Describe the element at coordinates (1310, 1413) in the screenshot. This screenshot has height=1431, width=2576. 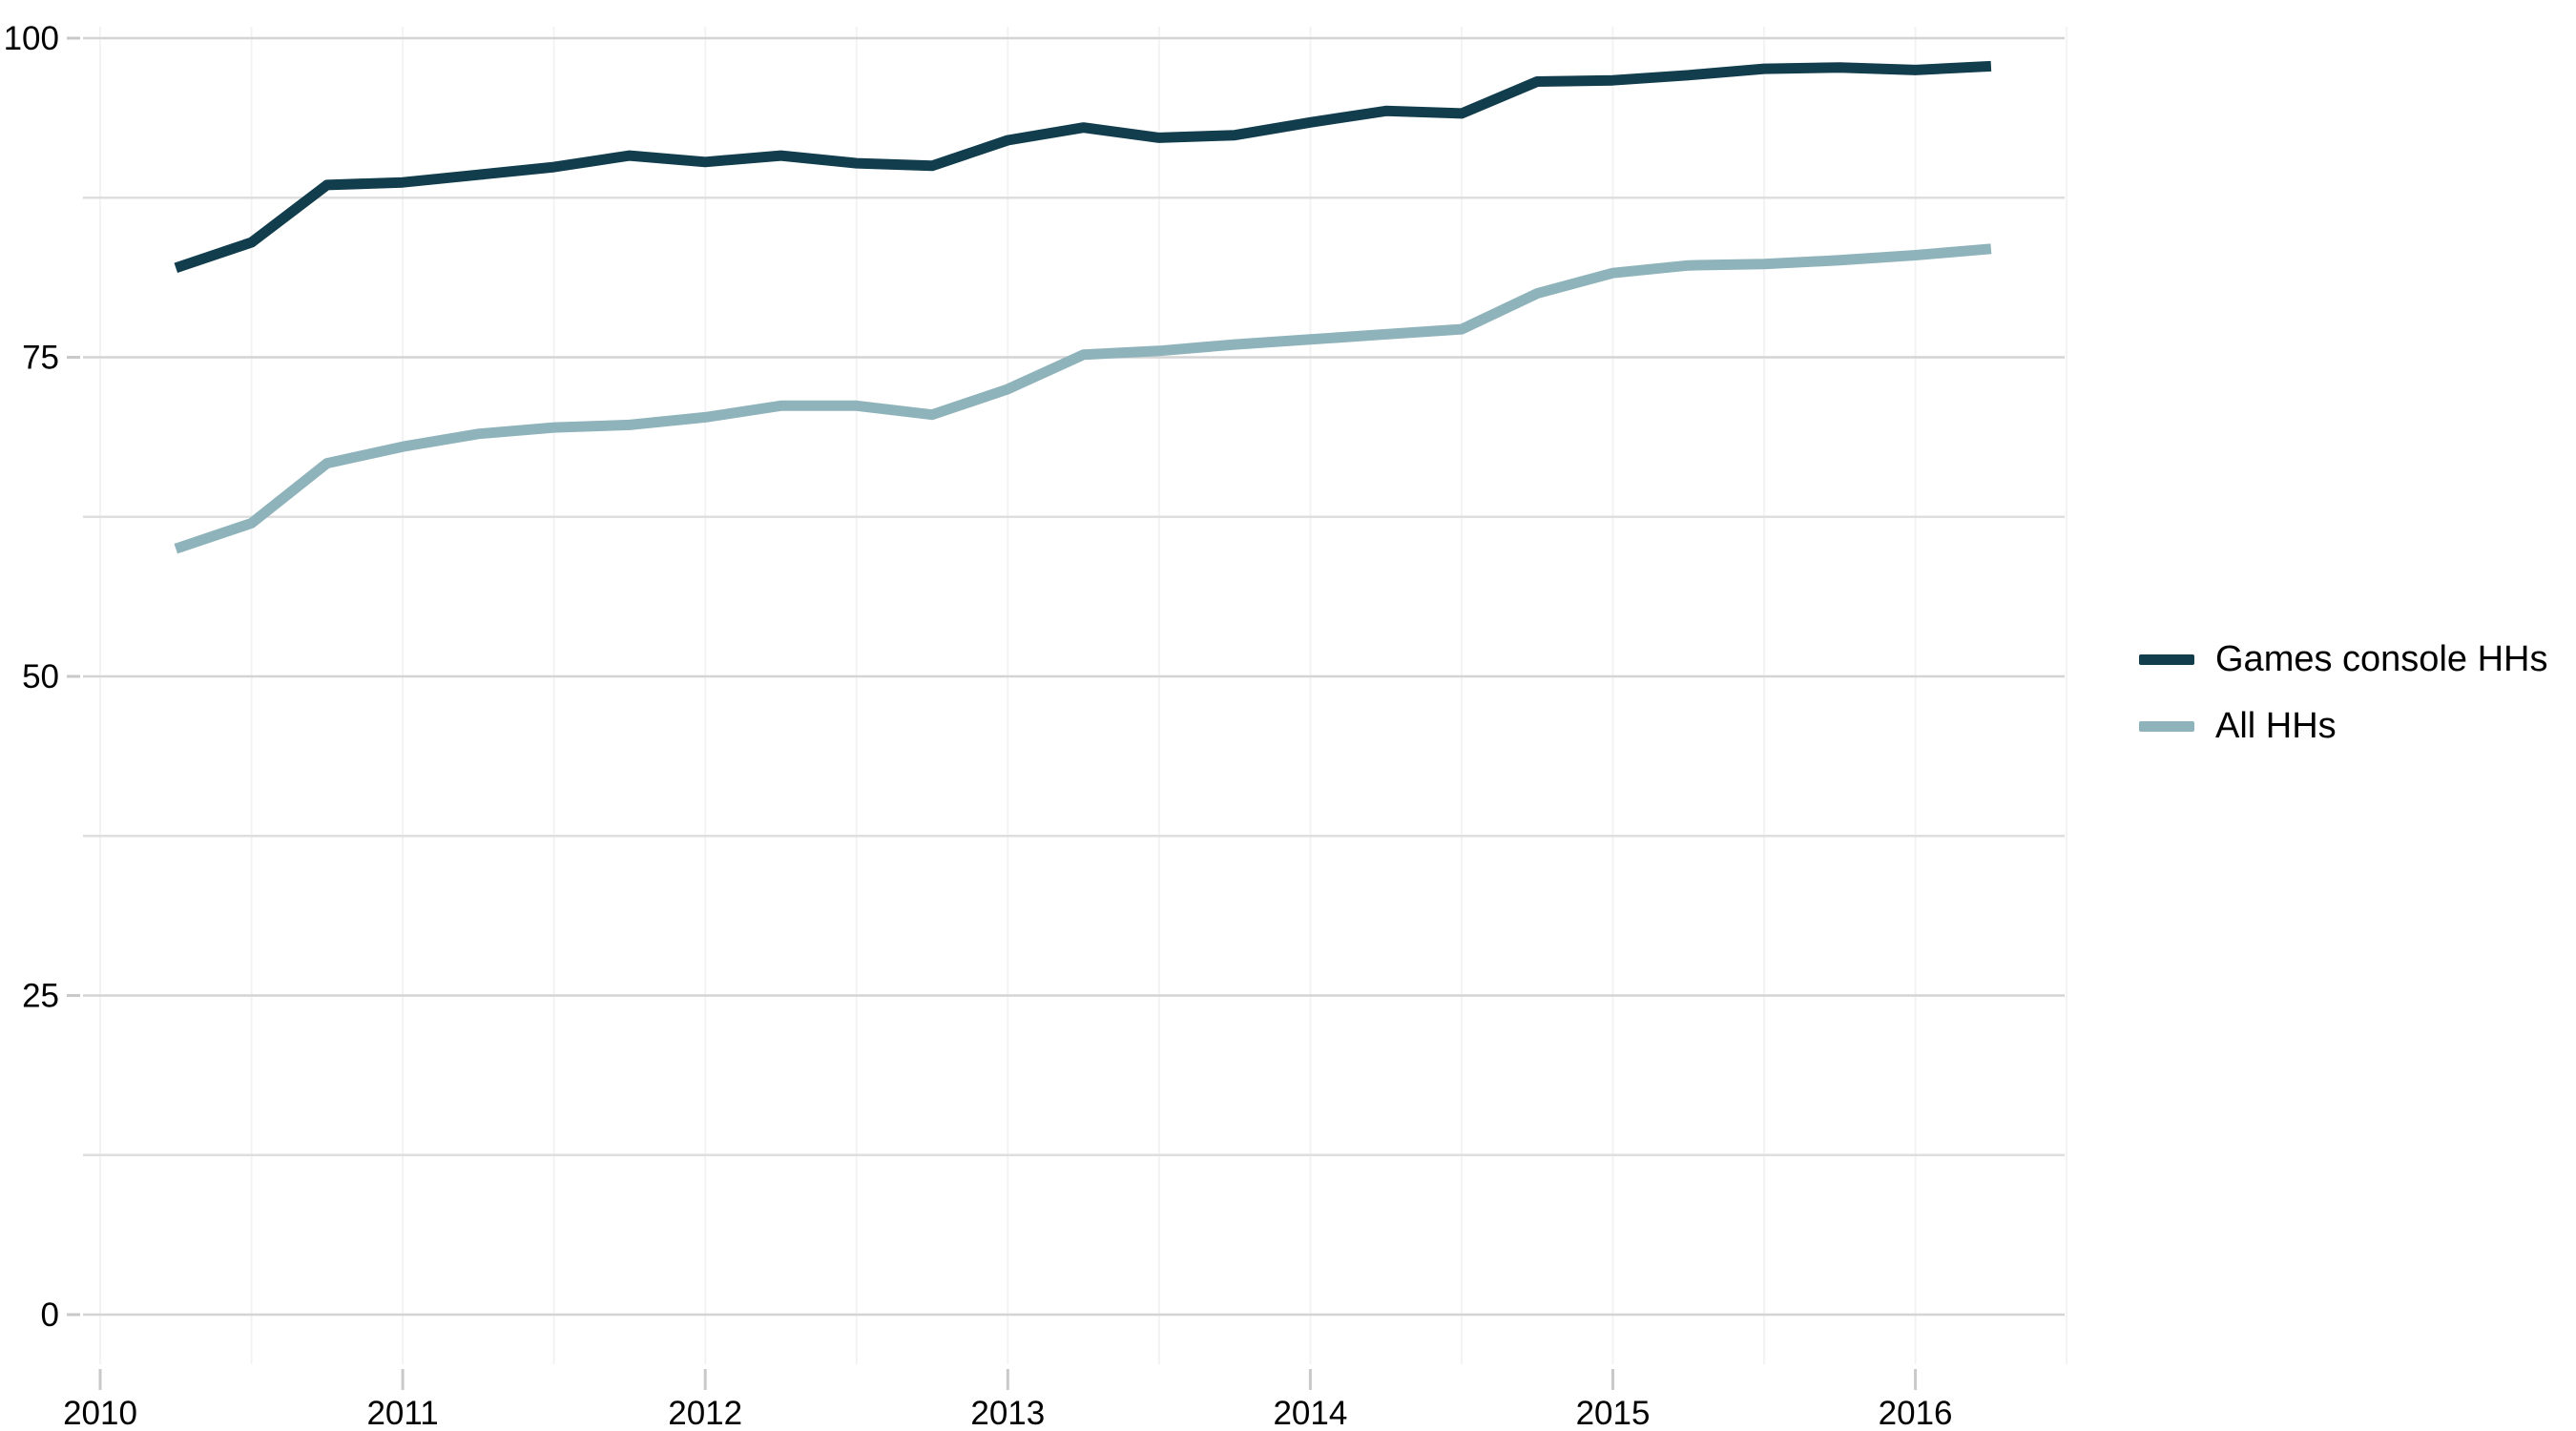
I see `x-axis-label: 2014` at that location.